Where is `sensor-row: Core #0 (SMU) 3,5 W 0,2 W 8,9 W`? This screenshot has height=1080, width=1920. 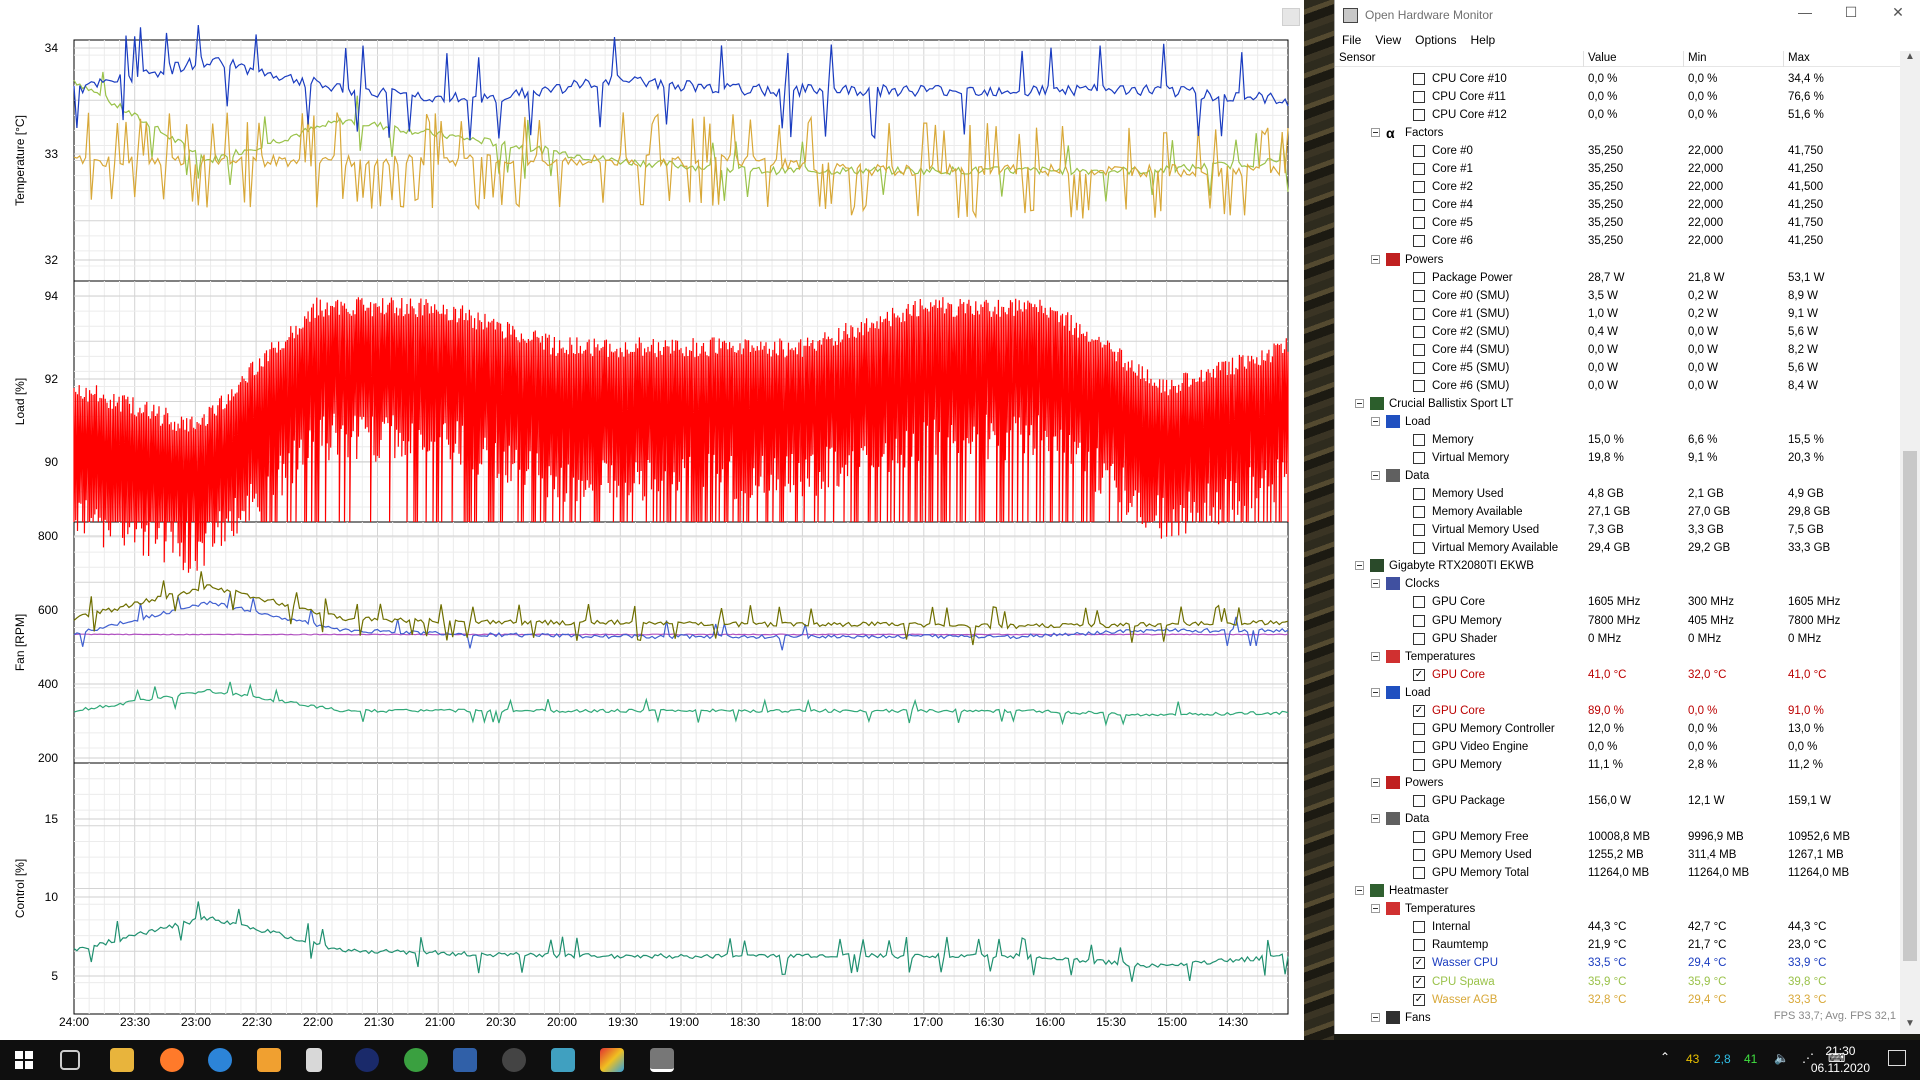
sensor-row: Core #0 (SMU) 3,5 W 0,2 W 8,9 W is located at coordinates (1618, 296).